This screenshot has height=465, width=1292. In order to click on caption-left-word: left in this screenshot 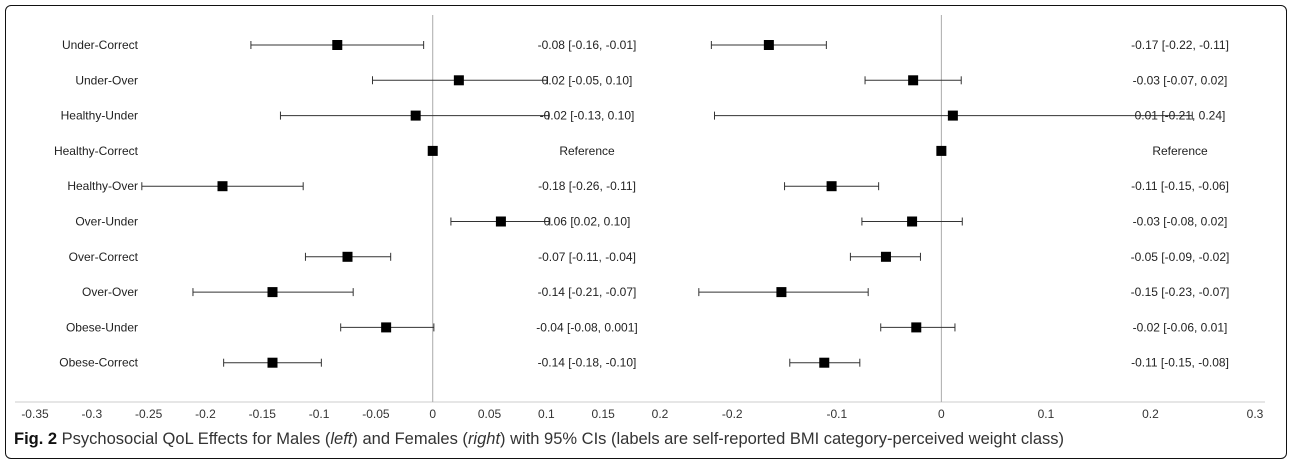, I will do `click(341, 439)`.